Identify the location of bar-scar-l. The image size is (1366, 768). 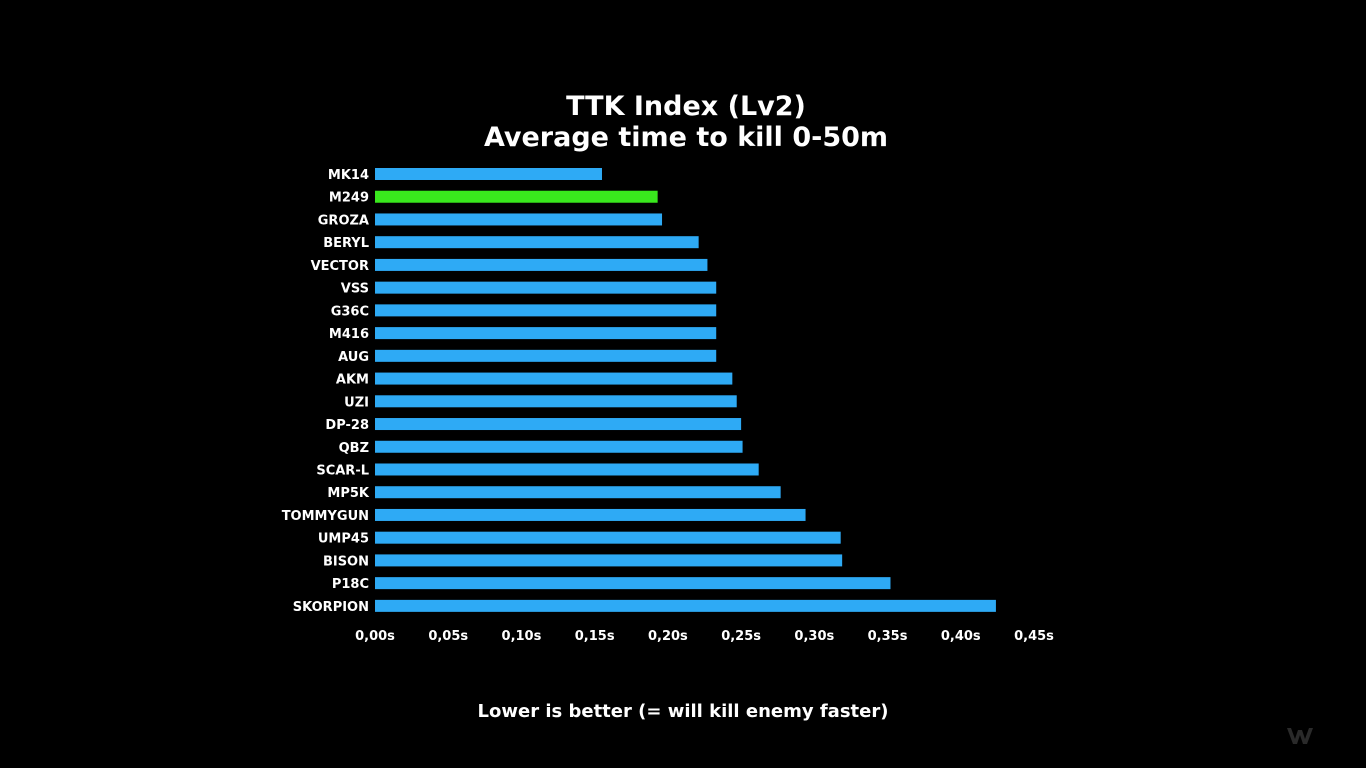
(567, 469).